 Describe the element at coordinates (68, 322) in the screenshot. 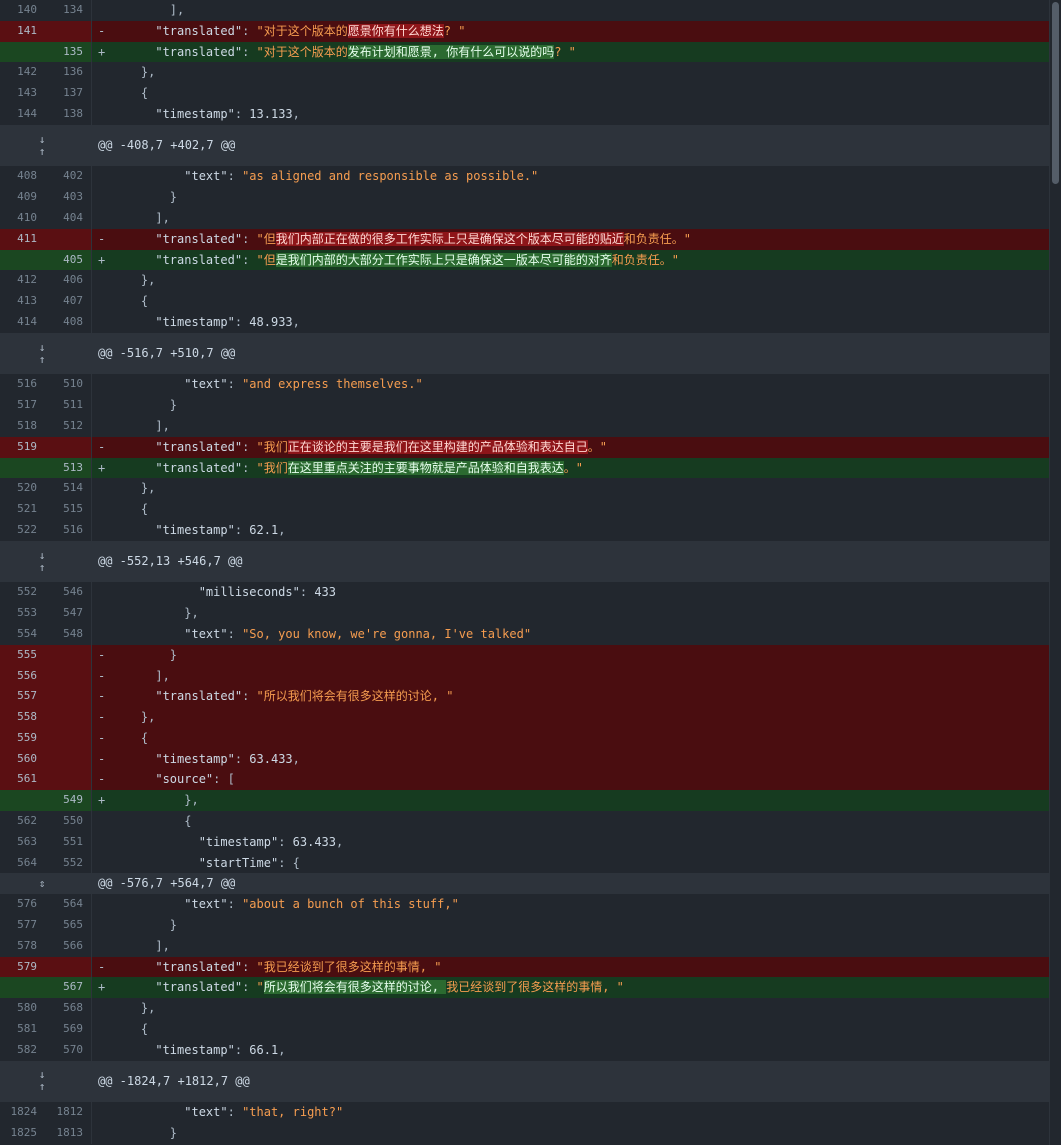

I see `new-line-number: 408` at that location.